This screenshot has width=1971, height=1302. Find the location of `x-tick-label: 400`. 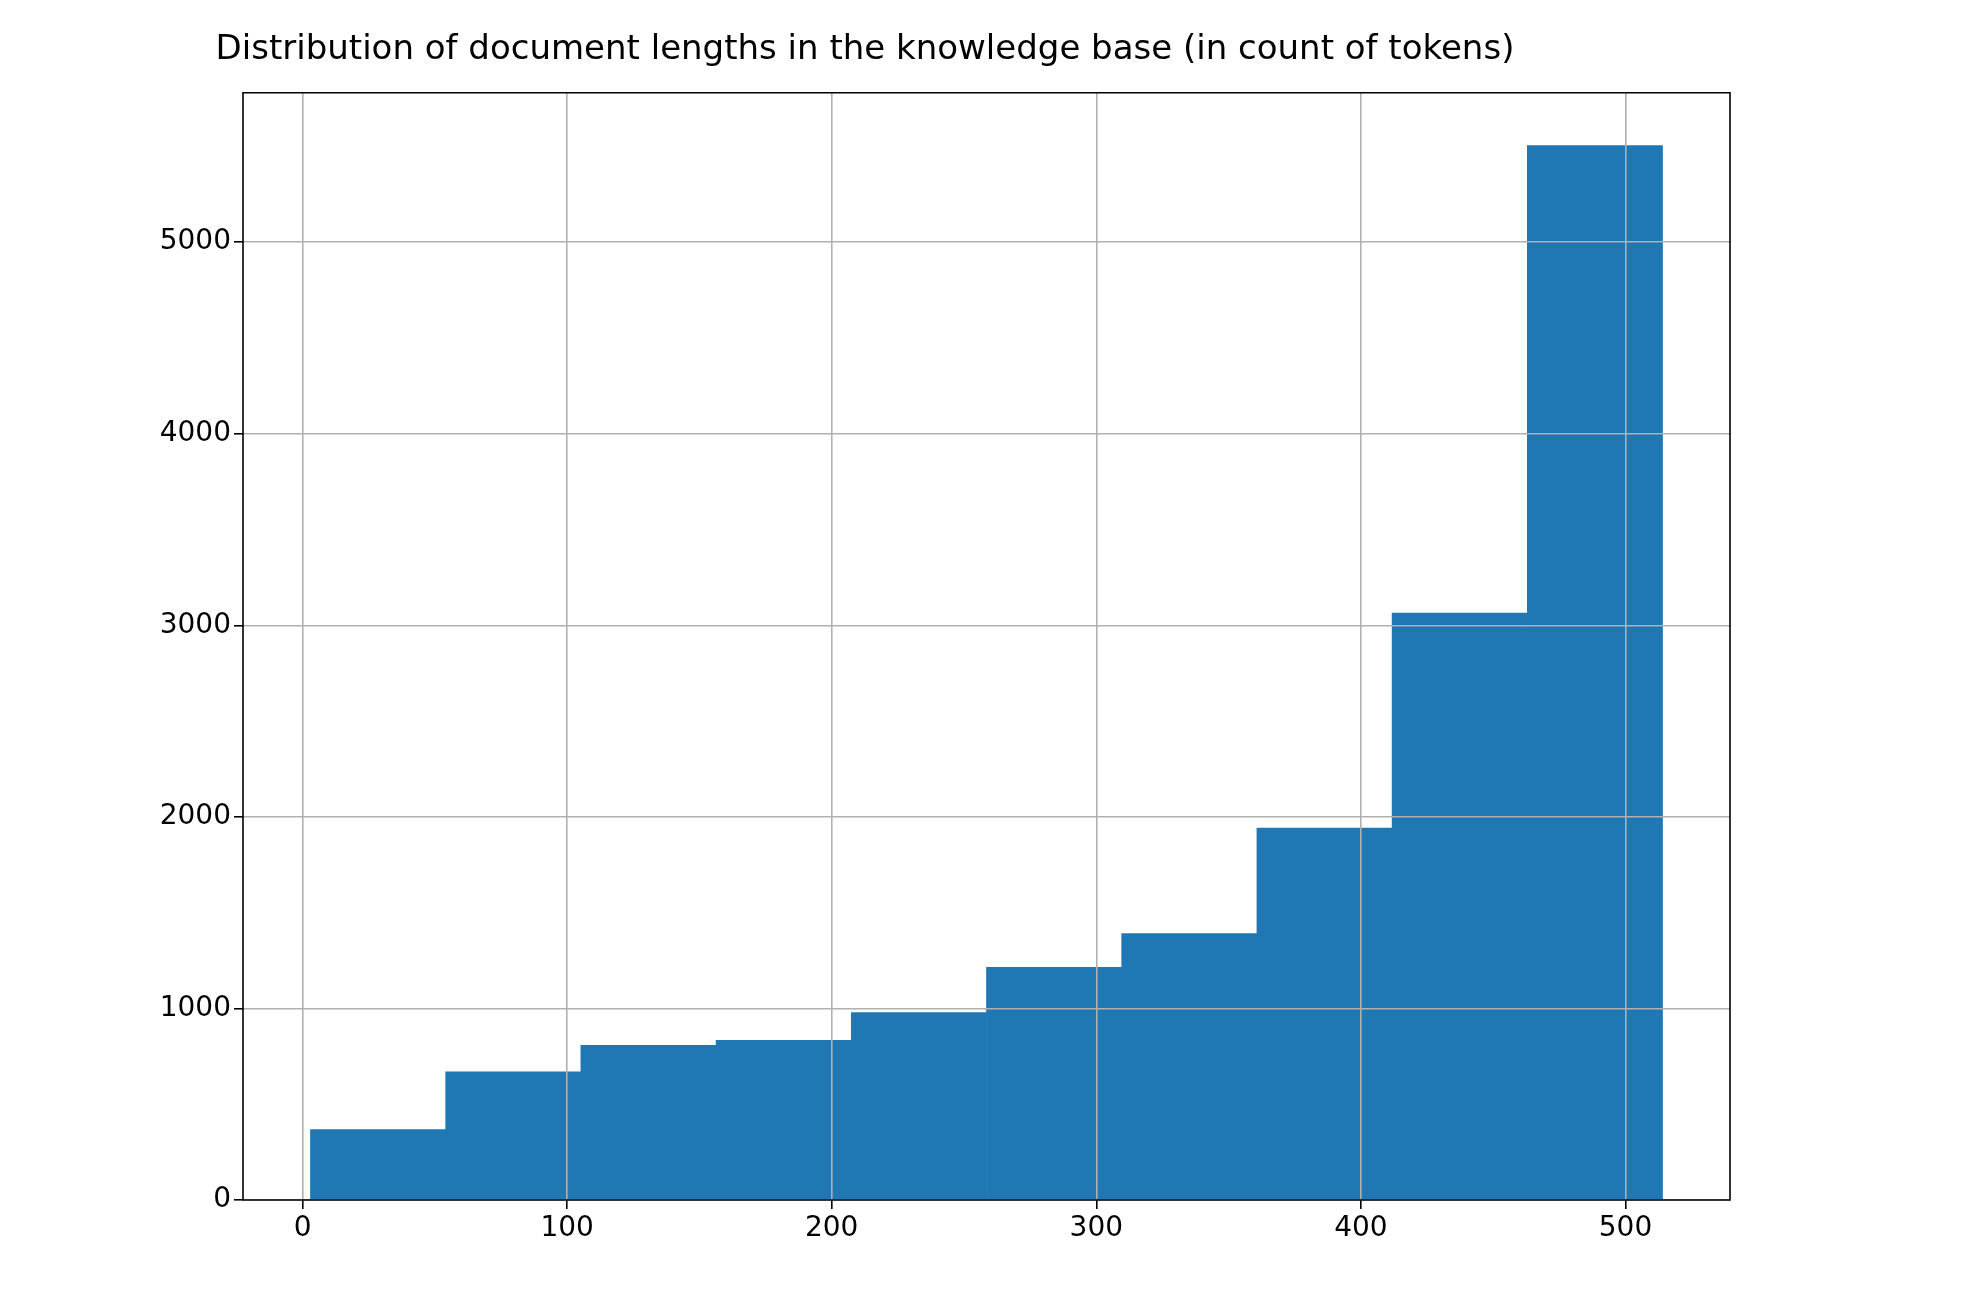

x-tick-label: 400 is located at coordinates (1361, 1227).